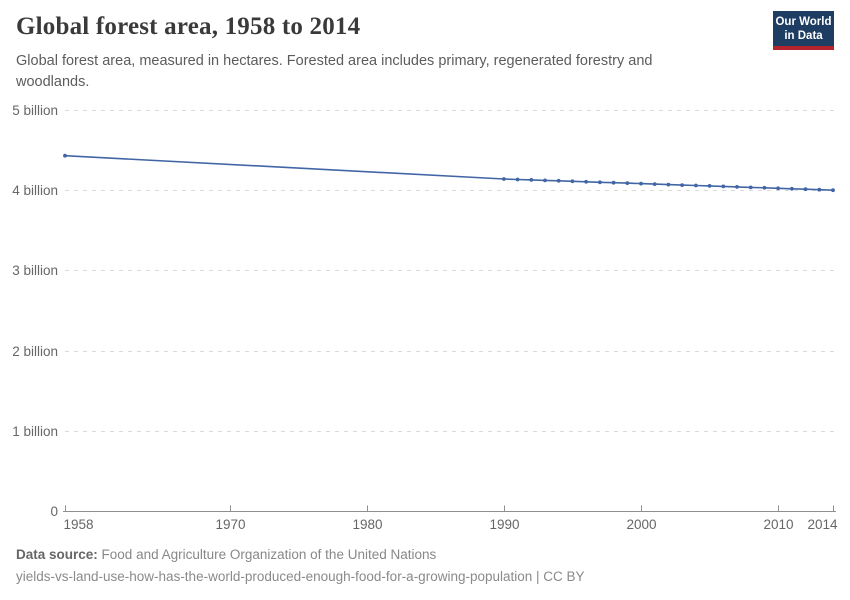 This screenshot has height=600, width=850. What do you see at coordinates (367, 524) in the screenshot?
I see `x-tick-label: 1980` at bounding box center [367, 524].